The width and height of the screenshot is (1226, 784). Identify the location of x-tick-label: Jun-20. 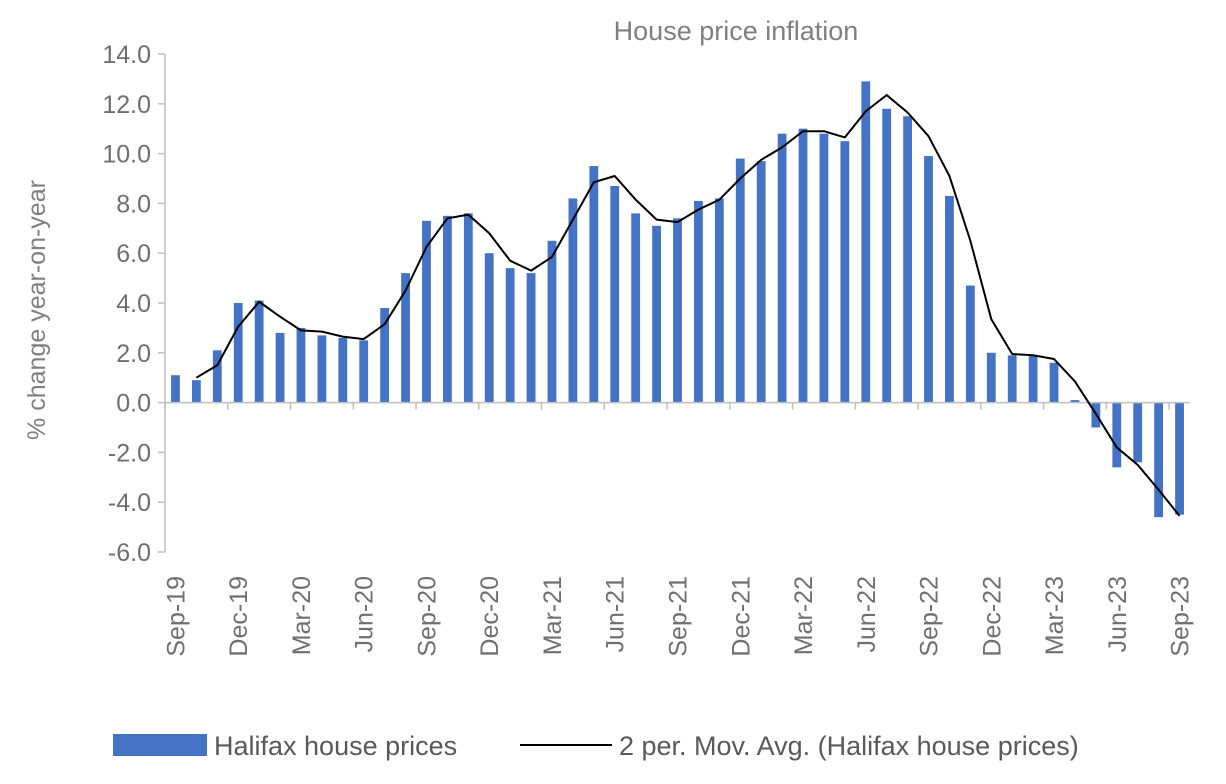
(365, 614).